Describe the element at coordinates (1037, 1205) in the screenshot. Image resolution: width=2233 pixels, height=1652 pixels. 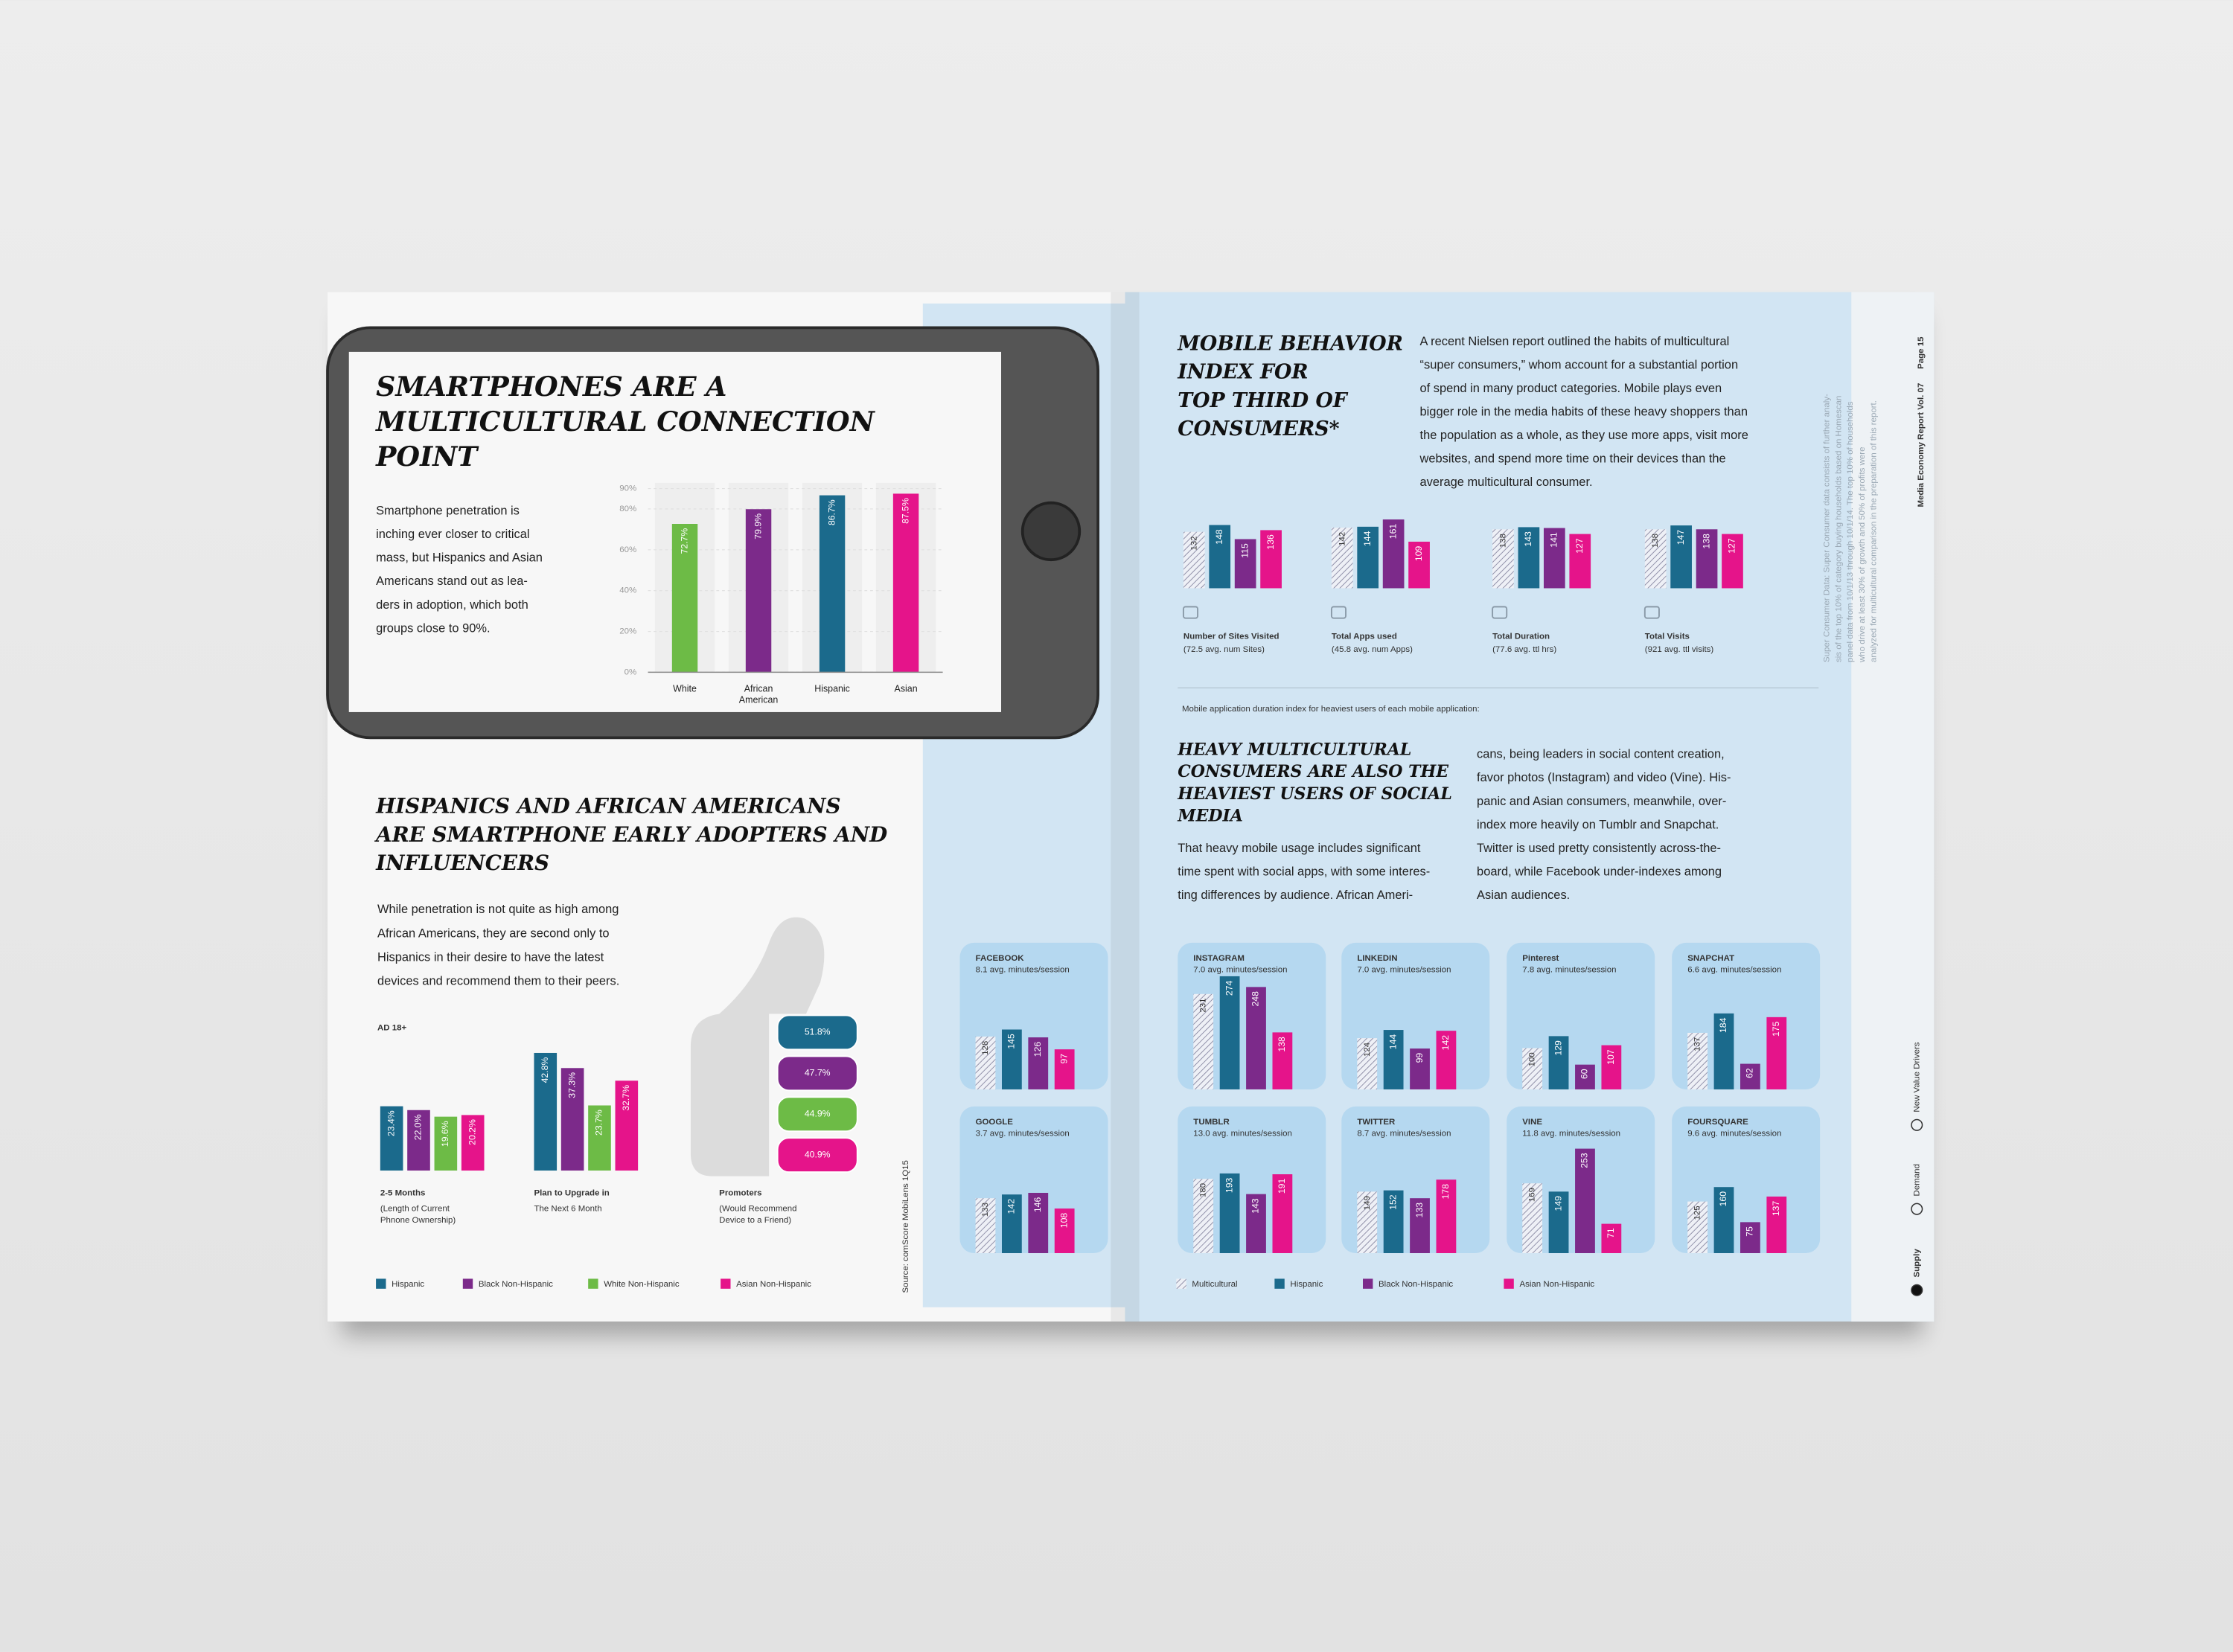
I see `value-label: 146` at that location.